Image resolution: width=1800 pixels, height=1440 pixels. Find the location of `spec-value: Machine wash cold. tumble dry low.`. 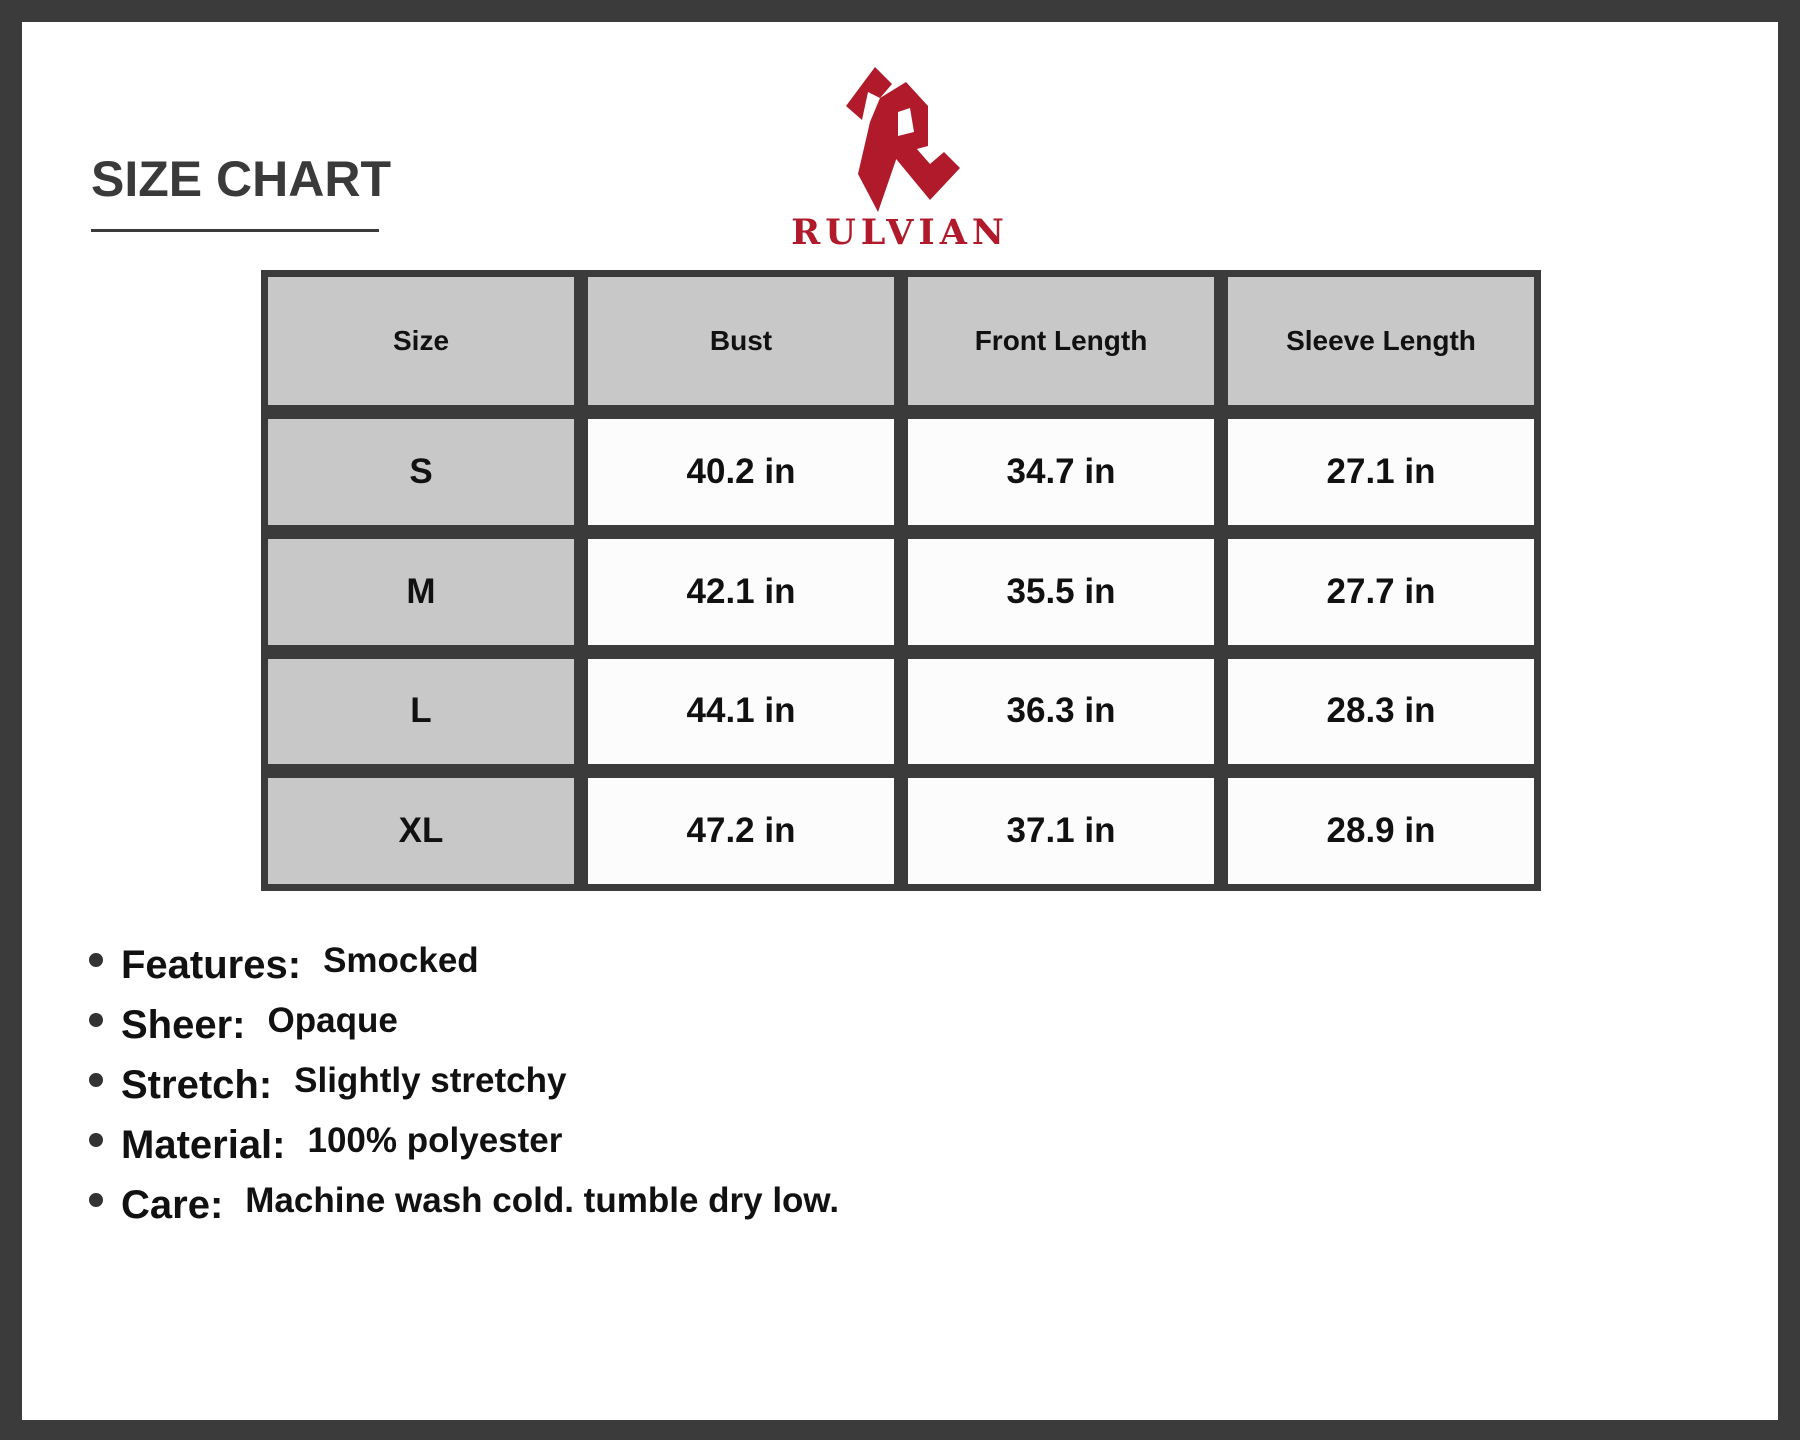

spec-value: Machine wash cold. tumble dry low. is located at coordinates (542, 1200).